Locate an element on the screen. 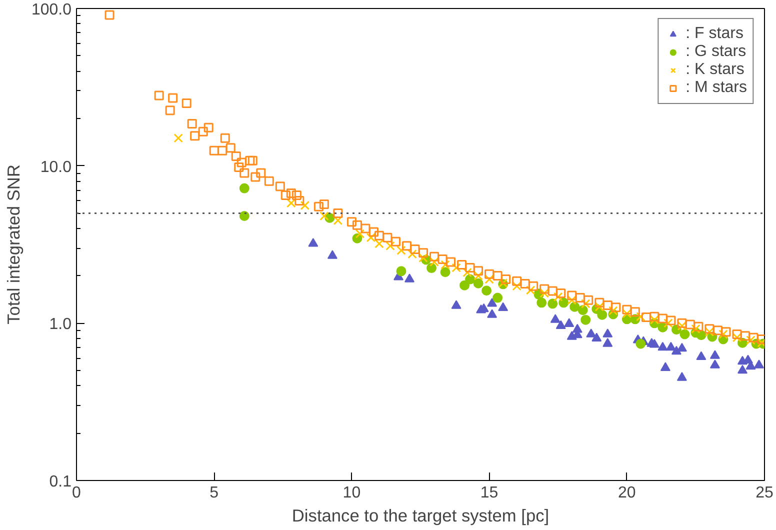 Image resolution: width=776 pixels, height=530 pixels. x-axis-title: Distance to the target system [pc] is located at coordinates (421, 516).